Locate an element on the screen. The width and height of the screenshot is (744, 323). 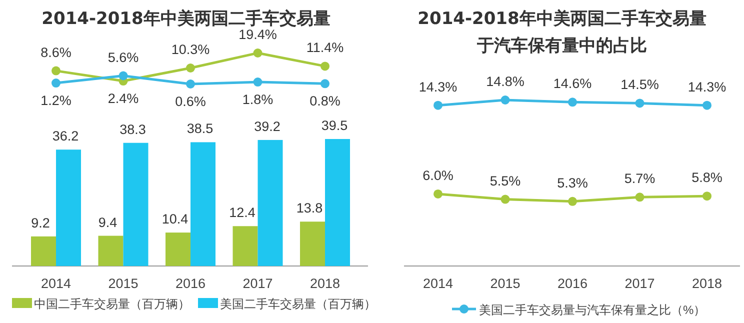
data-label: 14.5% is located at coordinates (639, 84).